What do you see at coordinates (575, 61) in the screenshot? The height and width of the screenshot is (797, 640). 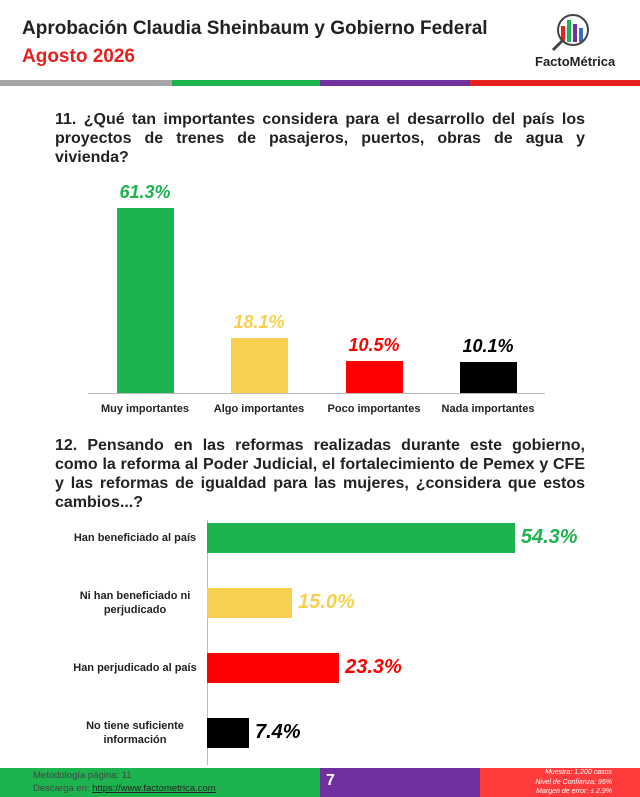 I see `logo-text: FactoMétrica` at bounding box center [575, 61].